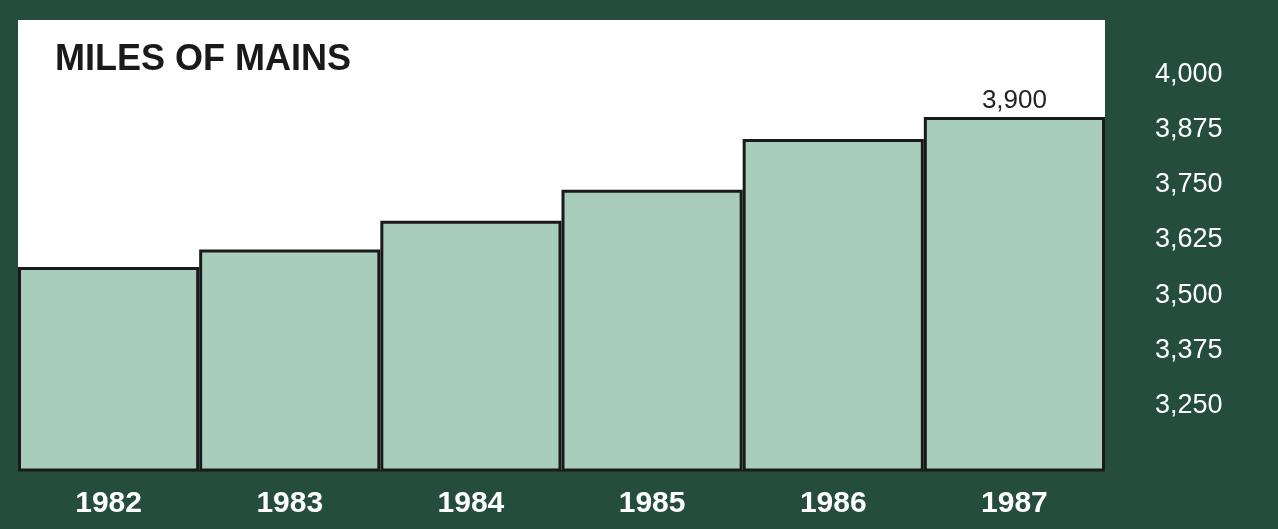 The width and height of the screenshot is (1278, 529). Describe the element at coordinates (1189, 183) in the screenshot. I see `y-tick-label: 3,750` at that location.